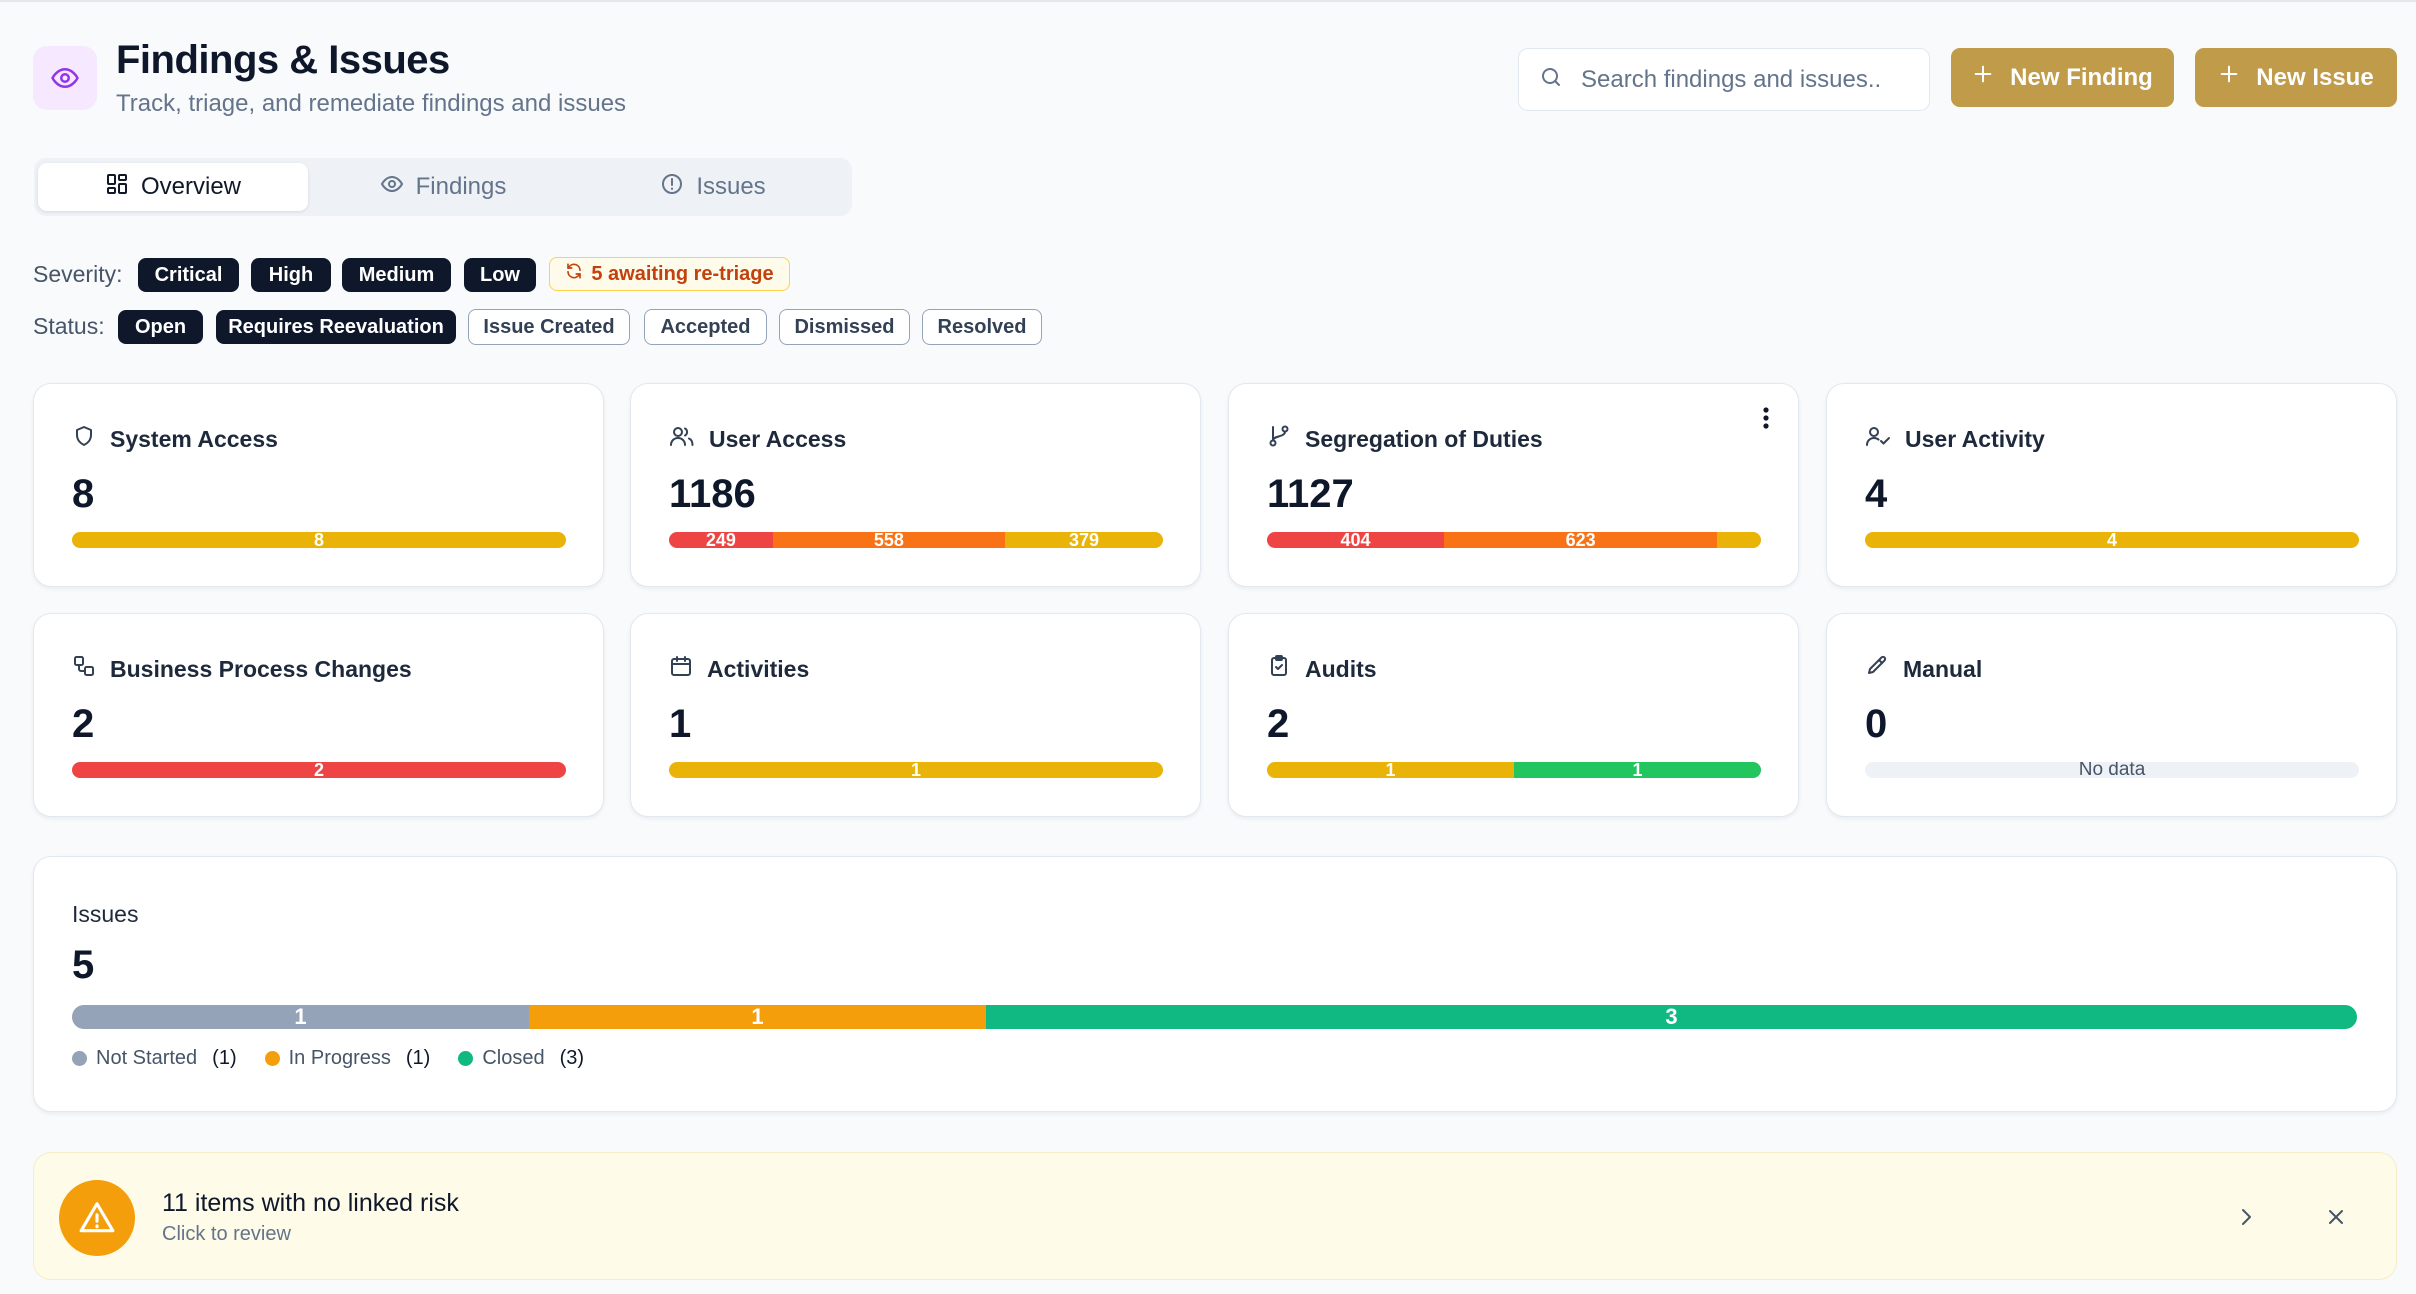 Image resolution: width=2416 pixels, height=1294 pixels. What do you see at coordinates (982, 327) in the screenshot?
I see `status-chip-resolved: Resolved` at bounding box center [982, 327].